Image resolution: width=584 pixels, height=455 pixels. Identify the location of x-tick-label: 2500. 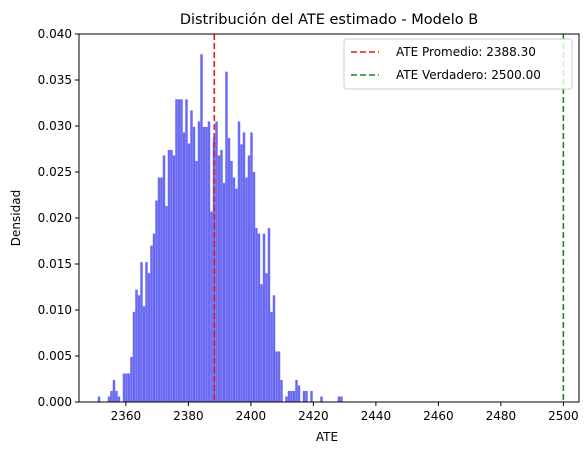
(563, 416).